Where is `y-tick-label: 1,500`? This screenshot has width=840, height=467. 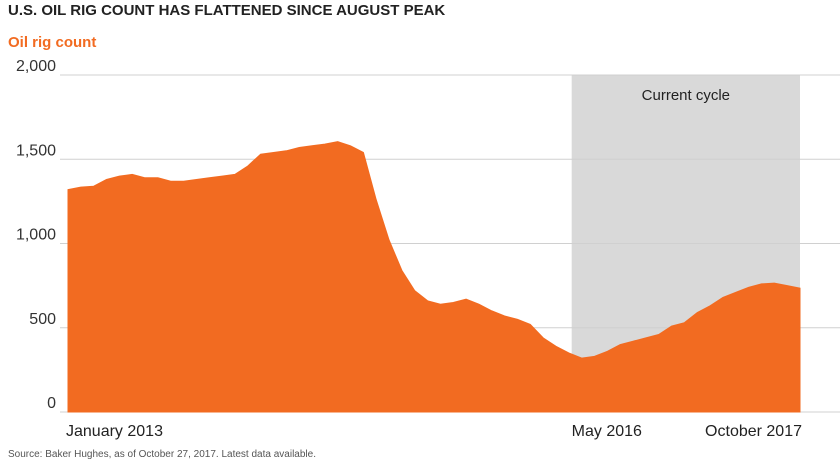 y-tick-label: 1,500 is located at coordinates (36, 150).